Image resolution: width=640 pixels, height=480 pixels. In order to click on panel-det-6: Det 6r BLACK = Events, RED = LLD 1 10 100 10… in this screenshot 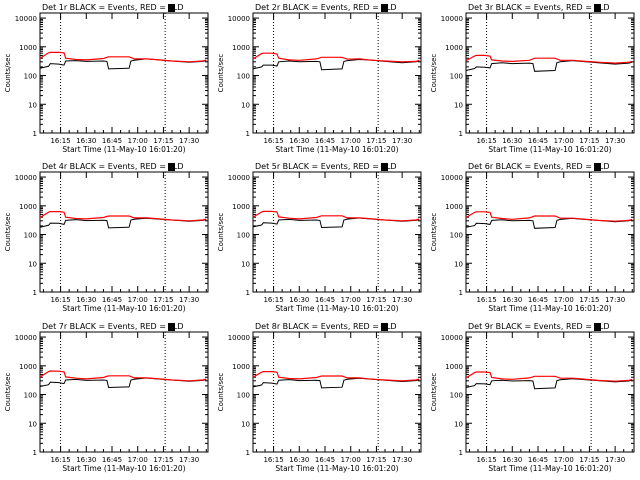, I will do `click(532, 237)`.